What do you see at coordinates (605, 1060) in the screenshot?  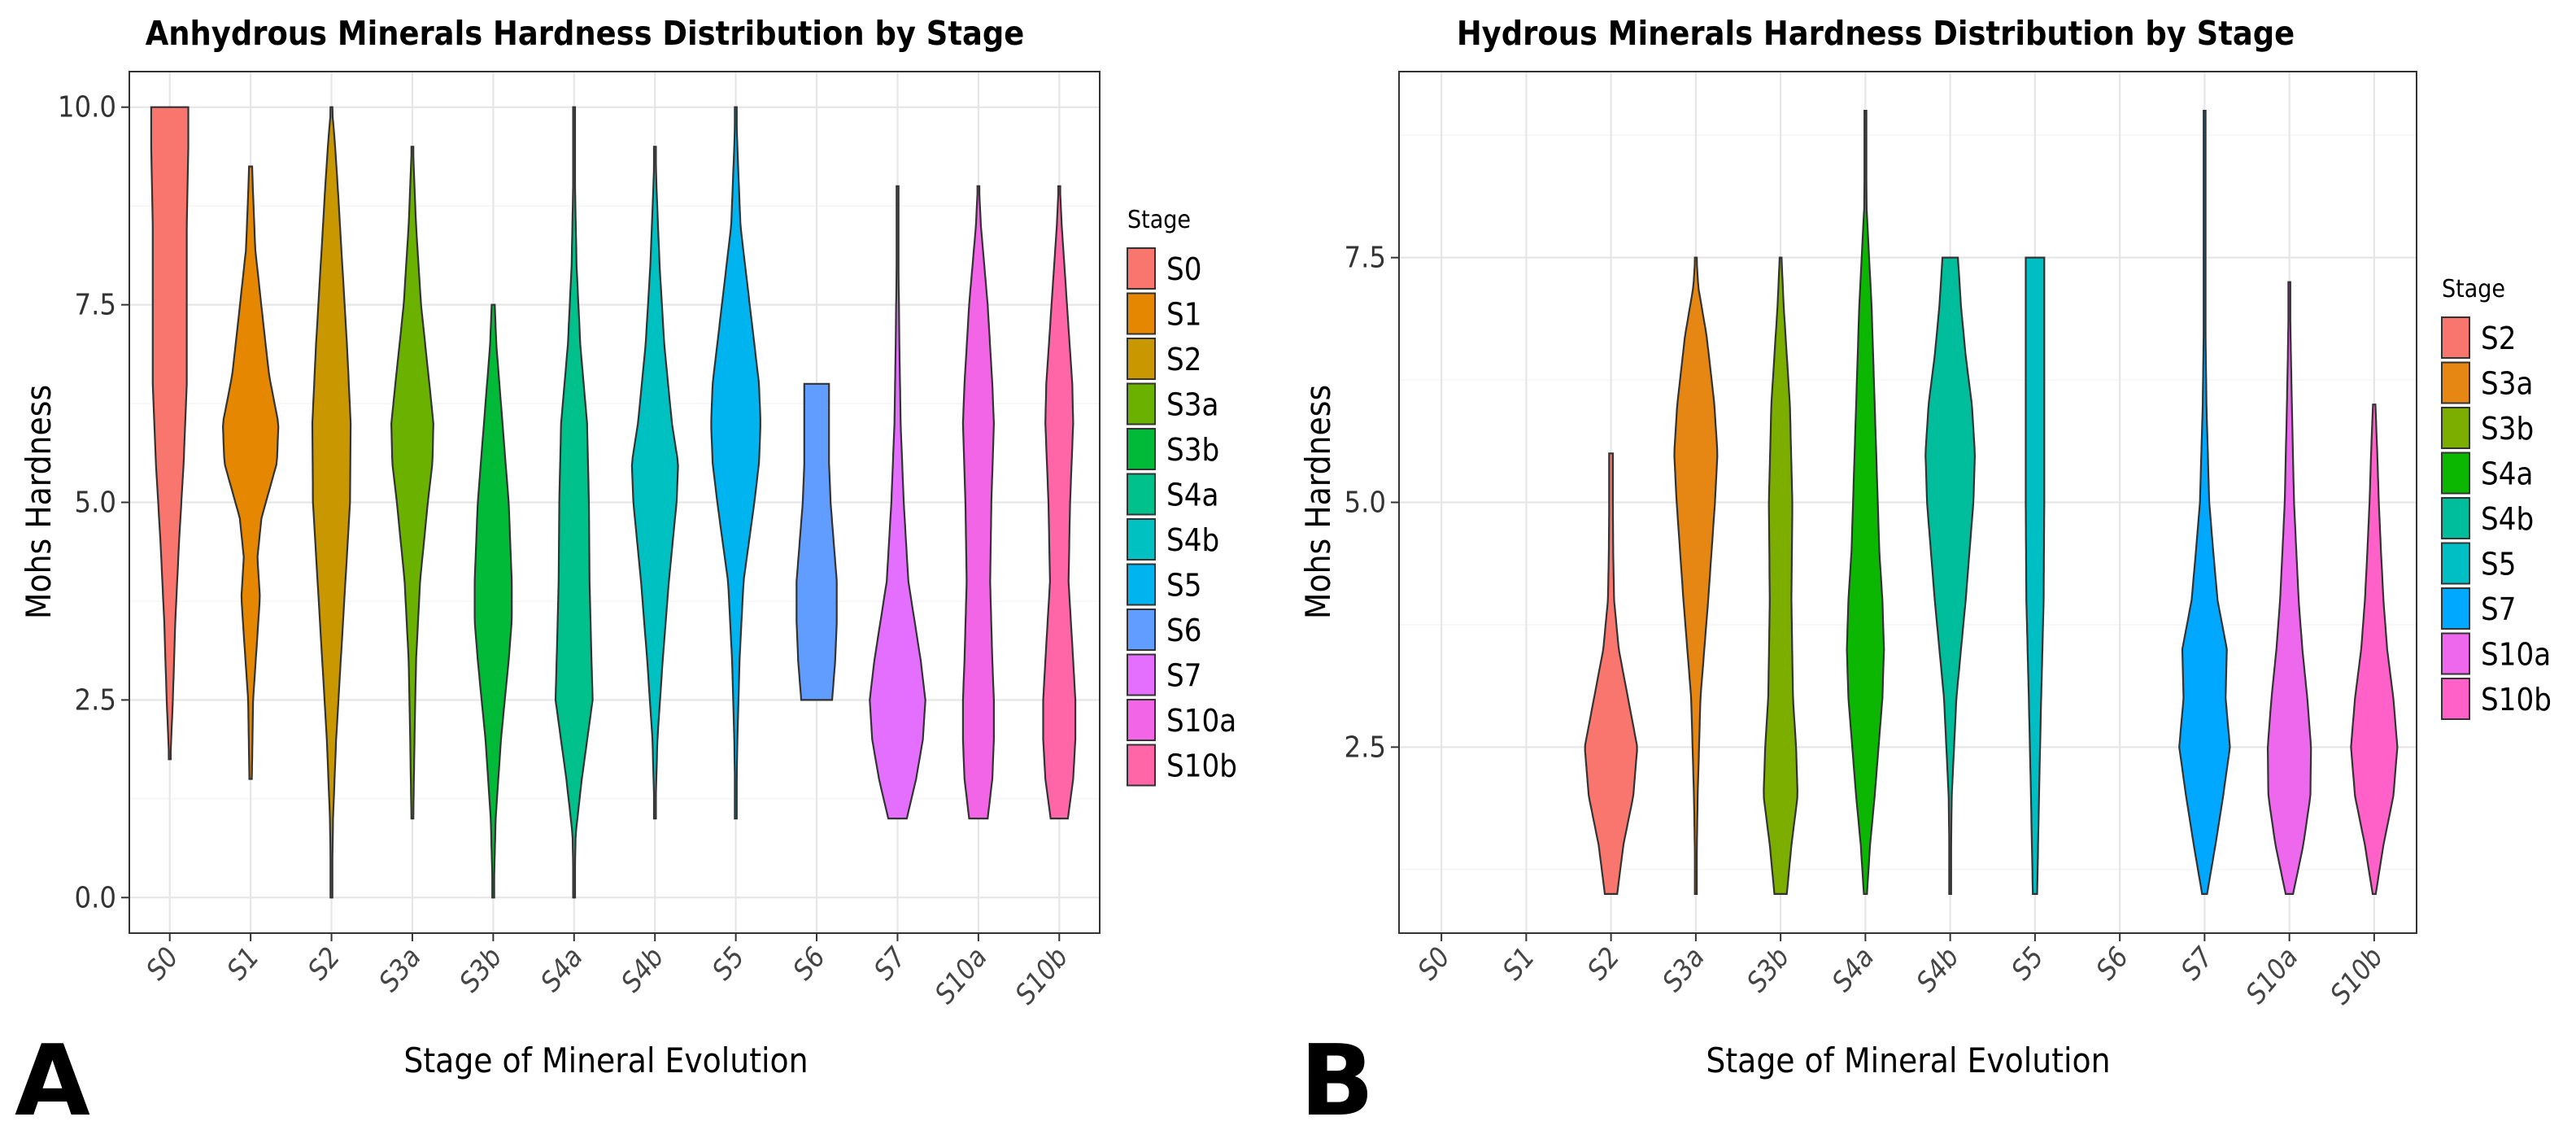 I see `panel-a-x-axis-title: Stage of Mineral Evolution` at bounding box center [605, 1060].